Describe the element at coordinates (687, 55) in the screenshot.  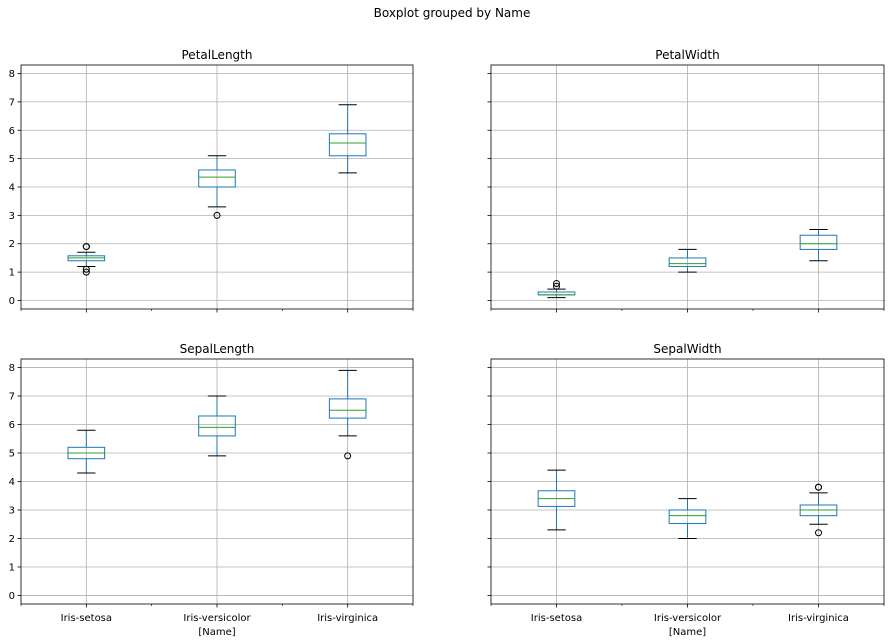
I see `subplot-title: PetalWidth` at that location.